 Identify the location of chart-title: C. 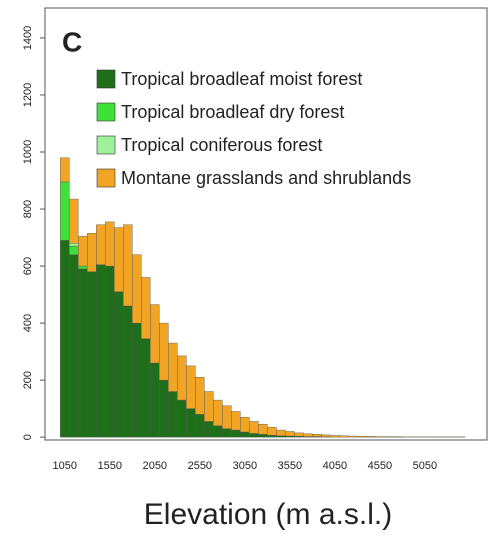
(72, 41).